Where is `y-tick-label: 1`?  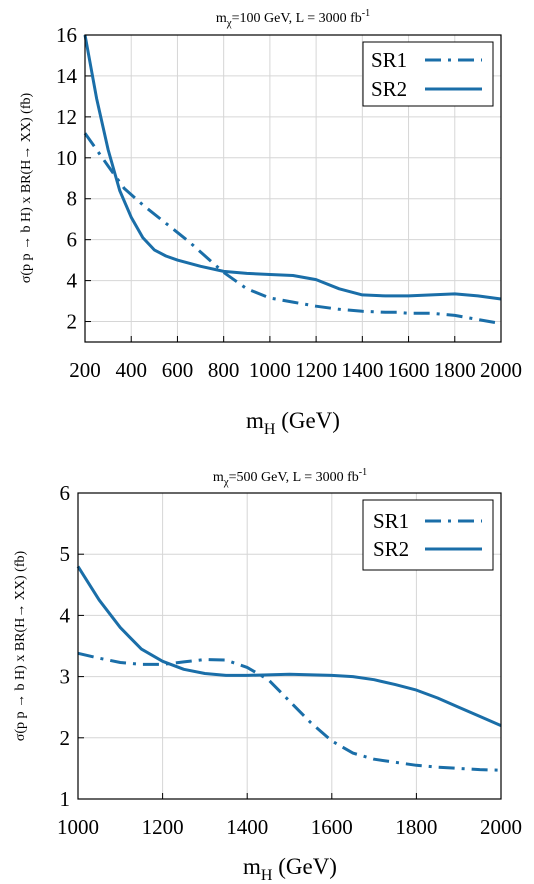 y-tick-label: 1 is located at coordinates (65, 799).